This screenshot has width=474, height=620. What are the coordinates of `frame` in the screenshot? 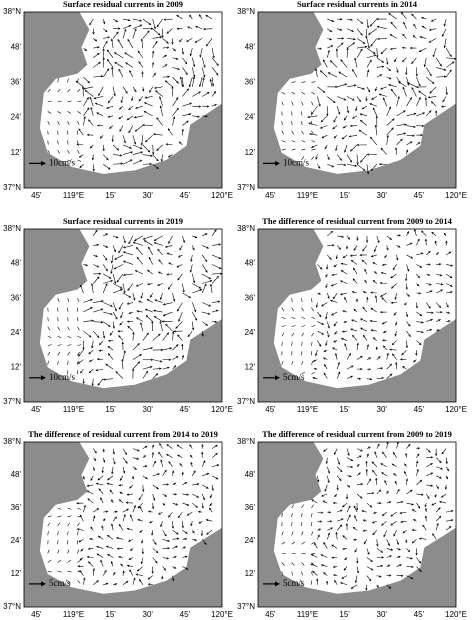 It's located at (123, 315).